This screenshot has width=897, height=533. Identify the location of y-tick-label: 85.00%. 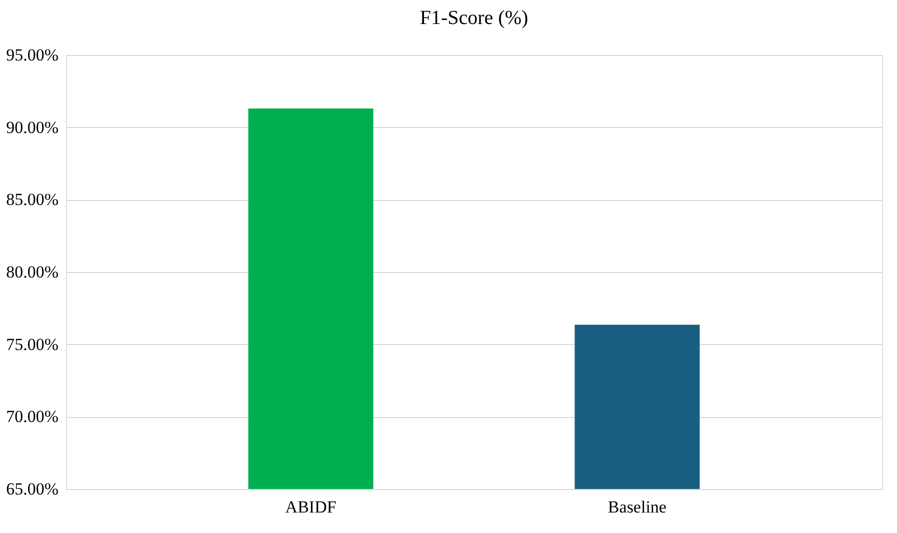
(32, 200).